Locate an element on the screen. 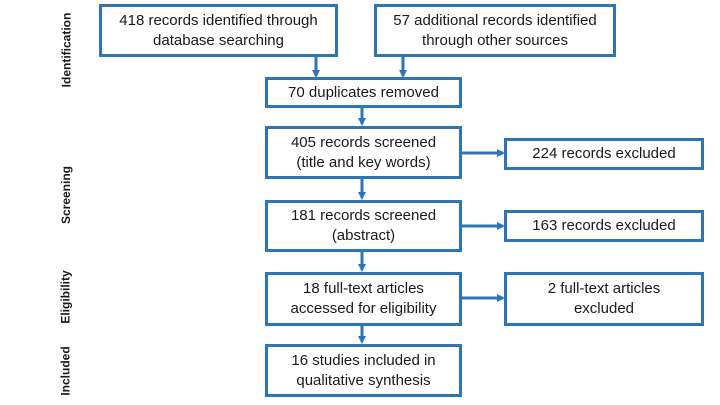 The width and height of the screenshot is (720, 405). stage-label-included: Included is located at coordinates (66, 371).